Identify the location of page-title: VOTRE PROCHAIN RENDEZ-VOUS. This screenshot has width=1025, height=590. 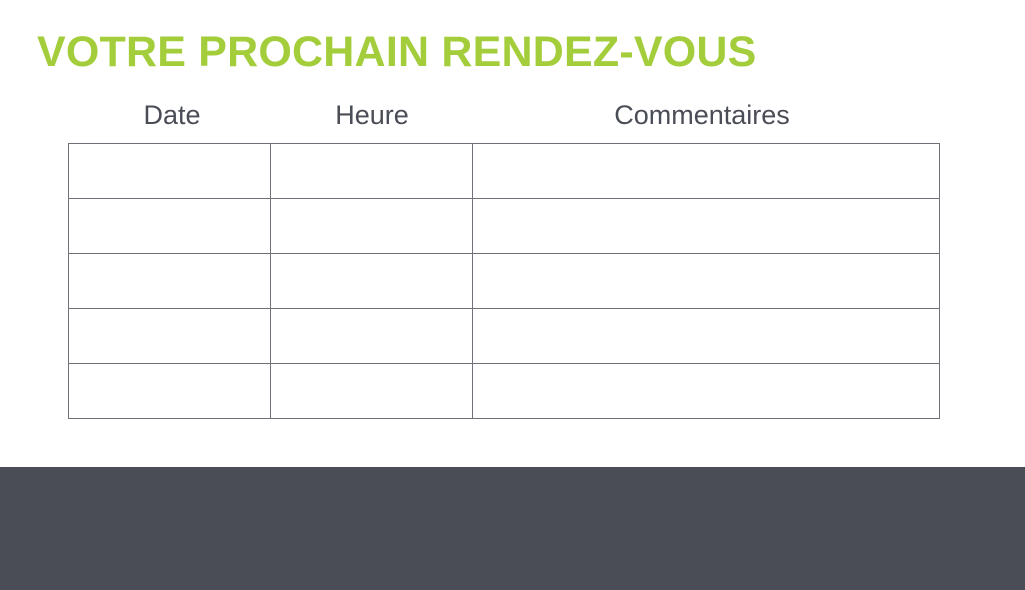
(397, 52).